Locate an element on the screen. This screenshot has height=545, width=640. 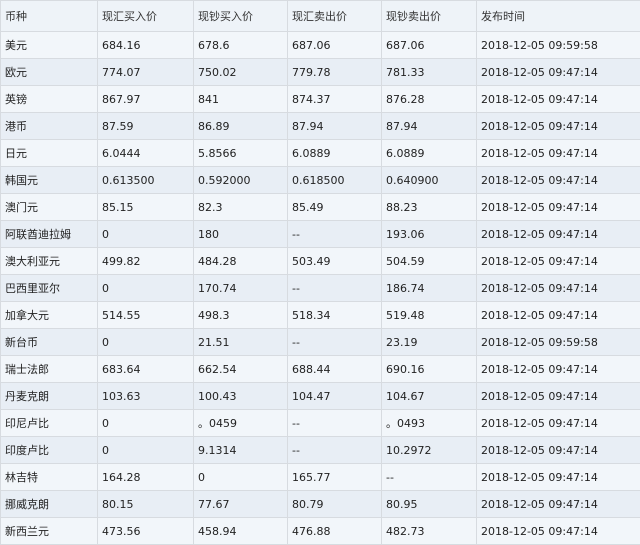
cell-spot-sell: 874.37 is located at coordinates (335, 99).